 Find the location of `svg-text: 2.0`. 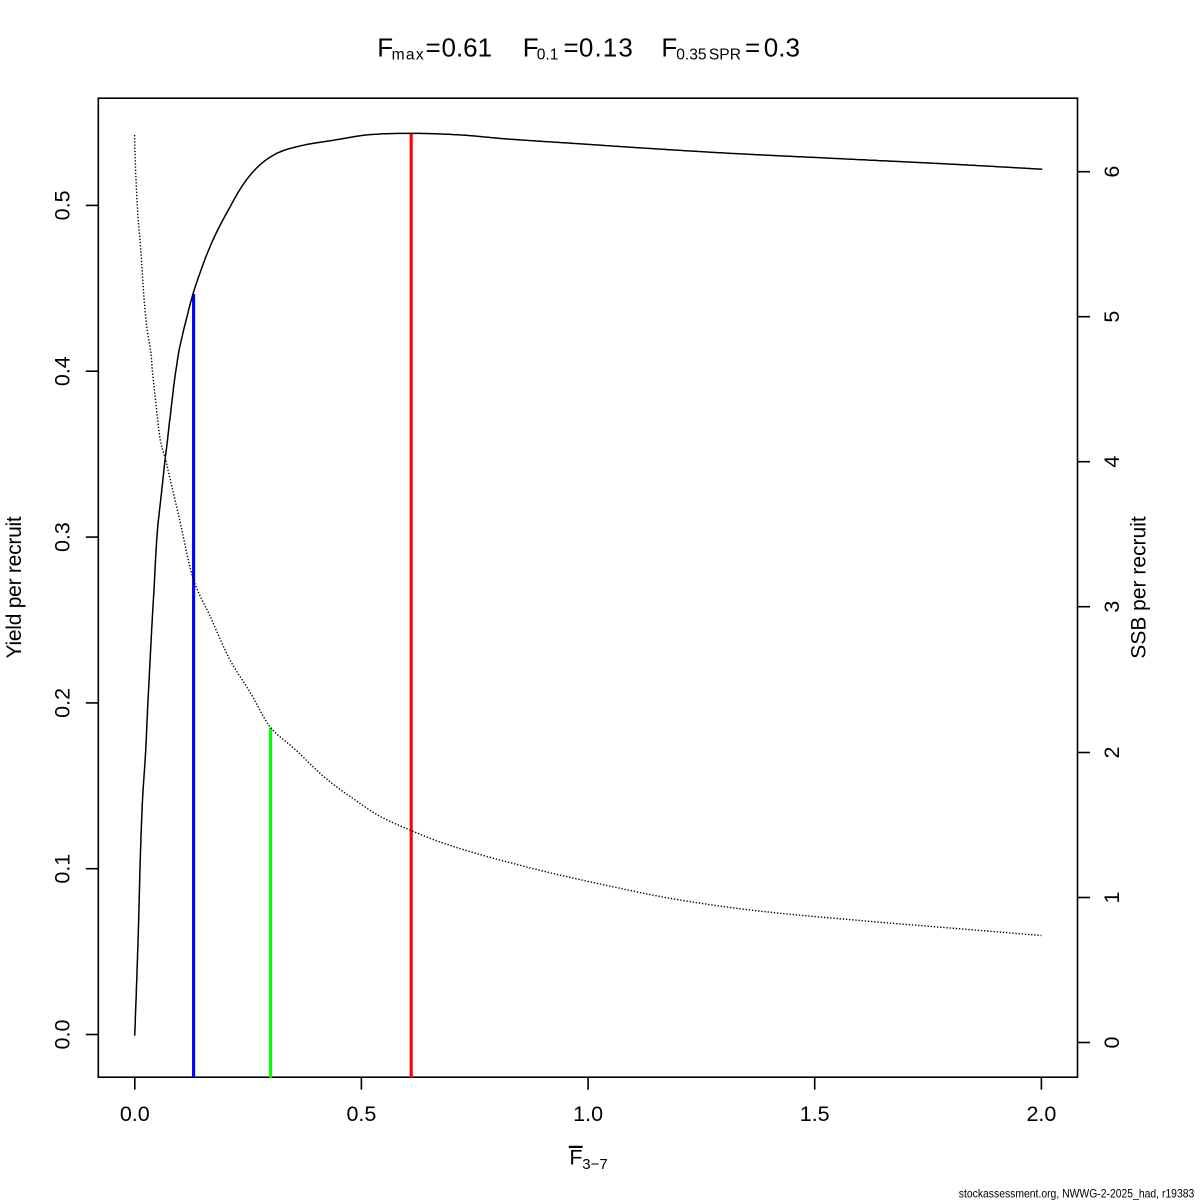

svg-text: 2.0 is located at coordinates (1041, 1114).